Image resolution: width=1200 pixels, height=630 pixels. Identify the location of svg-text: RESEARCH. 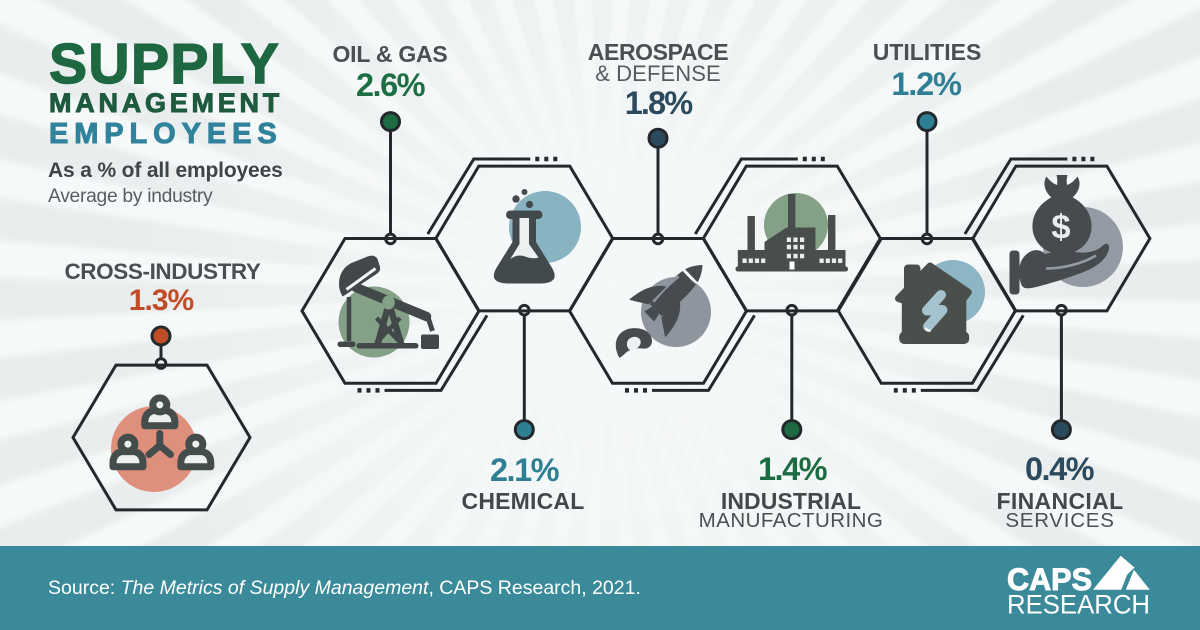
(1078, 605).